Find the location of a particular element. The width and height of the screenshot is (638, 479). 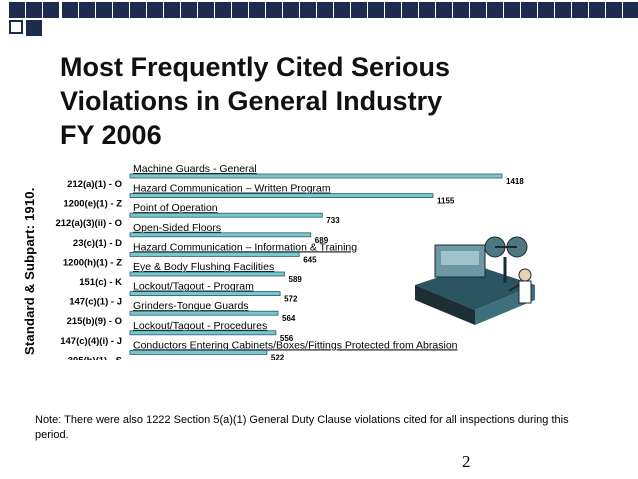

bar-description-label: Eye & Body Flushing Facilities is located at coordinates (203, 267).